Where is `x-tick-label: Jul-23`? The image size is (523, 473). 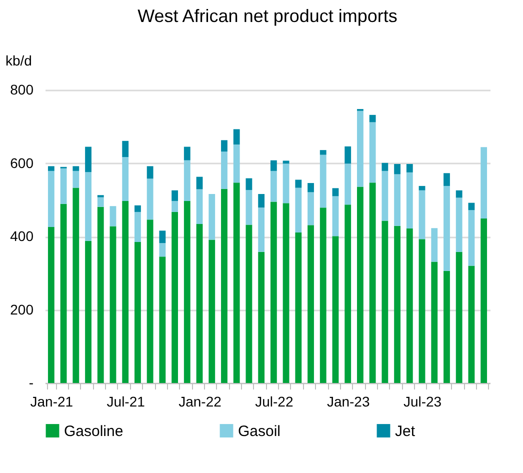
x-tick-label: Jul-23 is located at coordinates (422, 402).